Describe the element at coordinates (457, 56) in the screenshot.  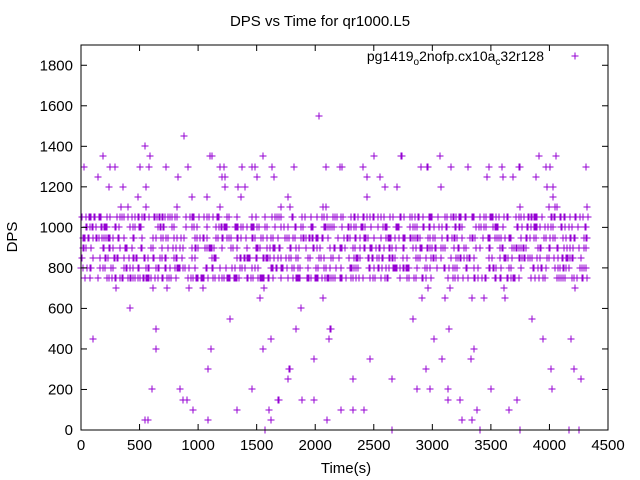
I see `legend-label-part-2: 2nofp.cx10a` at that location.